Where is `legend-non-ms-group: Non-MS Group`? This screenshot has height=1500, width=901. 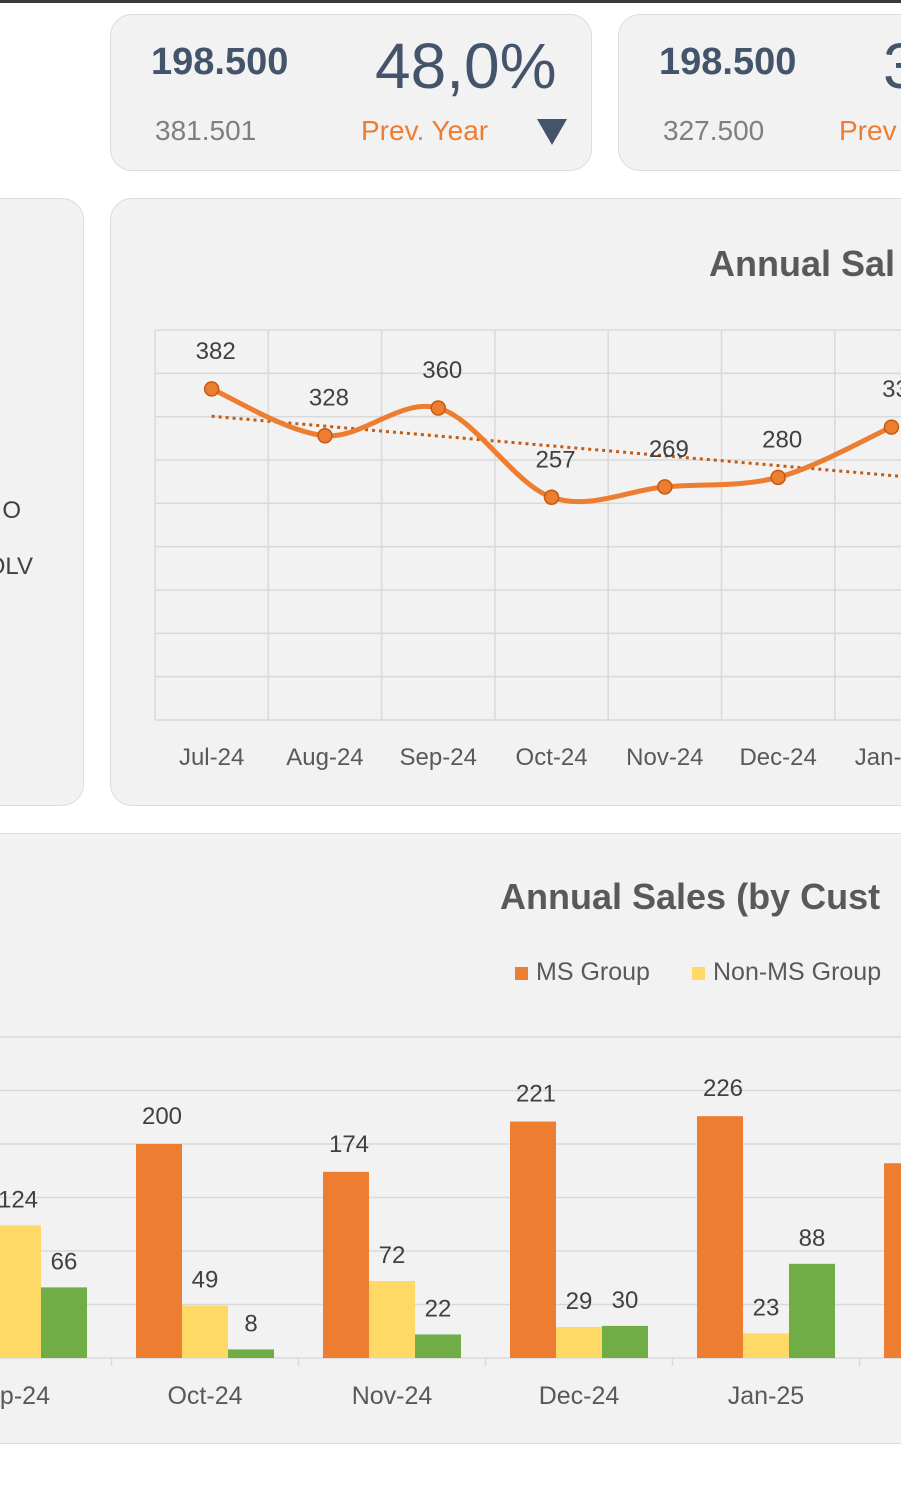
legend-non-ms-group: Non-MS Group is located at coordinates (786, 972).